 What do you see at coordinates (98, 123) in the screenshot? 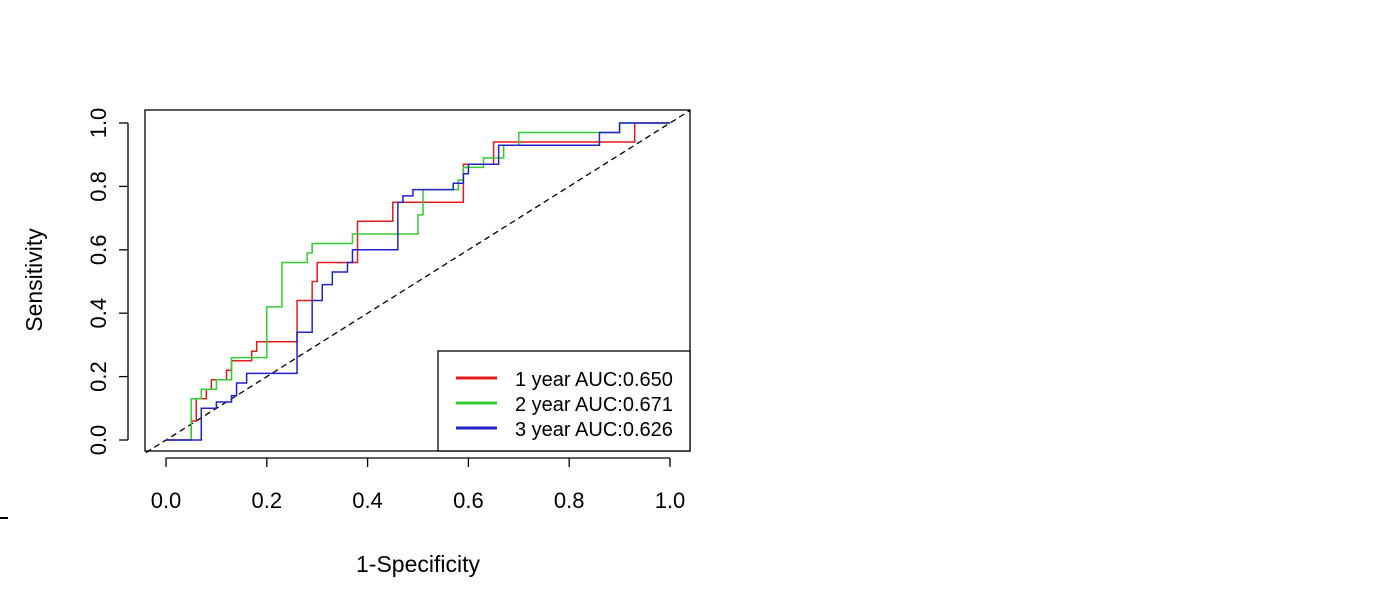
I see `y-tick-label: 1.0` at bounding box center [98, 123].